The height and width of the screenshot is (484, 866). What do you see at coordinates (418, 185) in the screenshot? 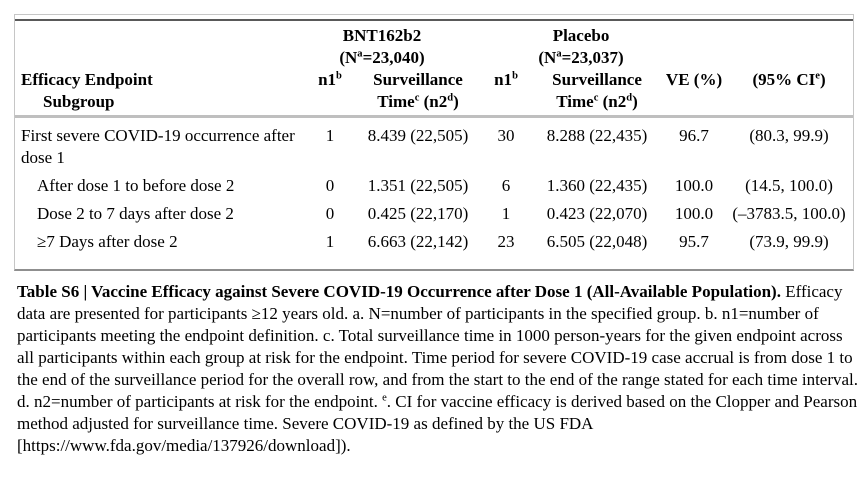
I see `surv-time-bnt-value: 1.351 (22,505)` at bounding box center [418, 185].